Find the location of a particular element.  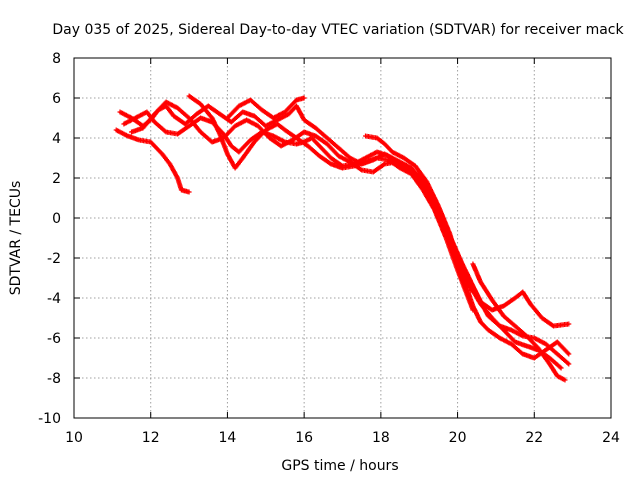

x-tick-label: 20 is located at coordinates (458, 438).